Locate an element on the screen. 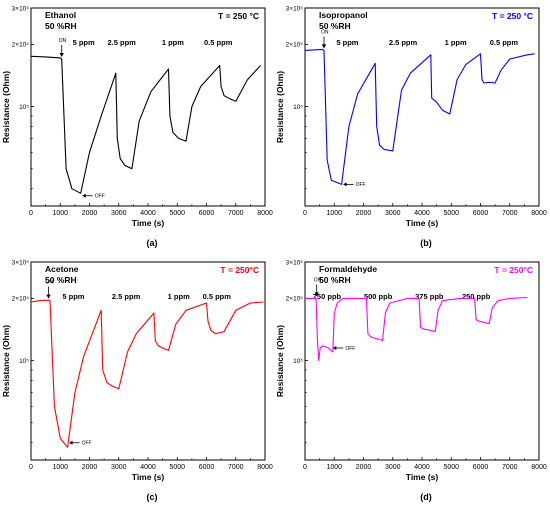  panel-label: (b) is located at coordinates (426, 243).